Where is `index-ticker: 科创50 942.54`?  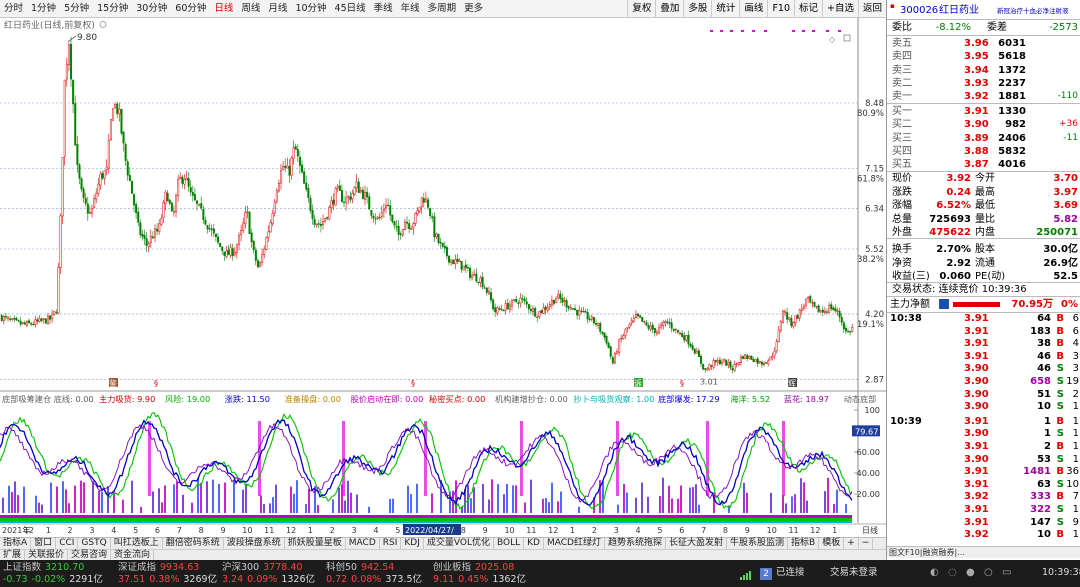 index-ticker: 科创50 942.54 is located at coordinates (360, 568).